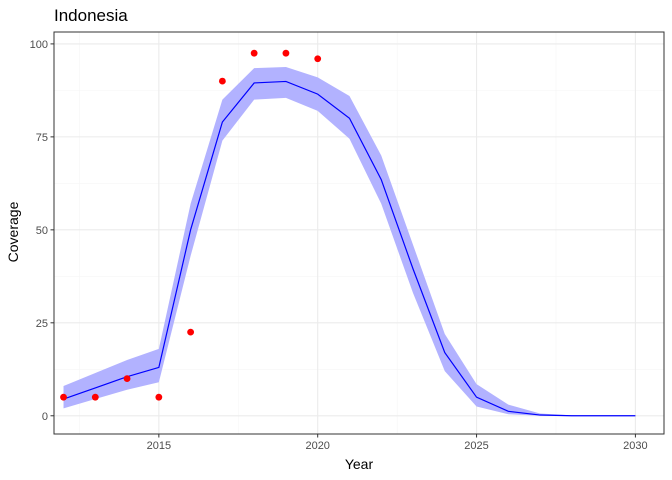  What do you see at coordinates (42, 138) in the screenshot?
I see `y-tick-label-3: 75` at bounding box center [42, 138].